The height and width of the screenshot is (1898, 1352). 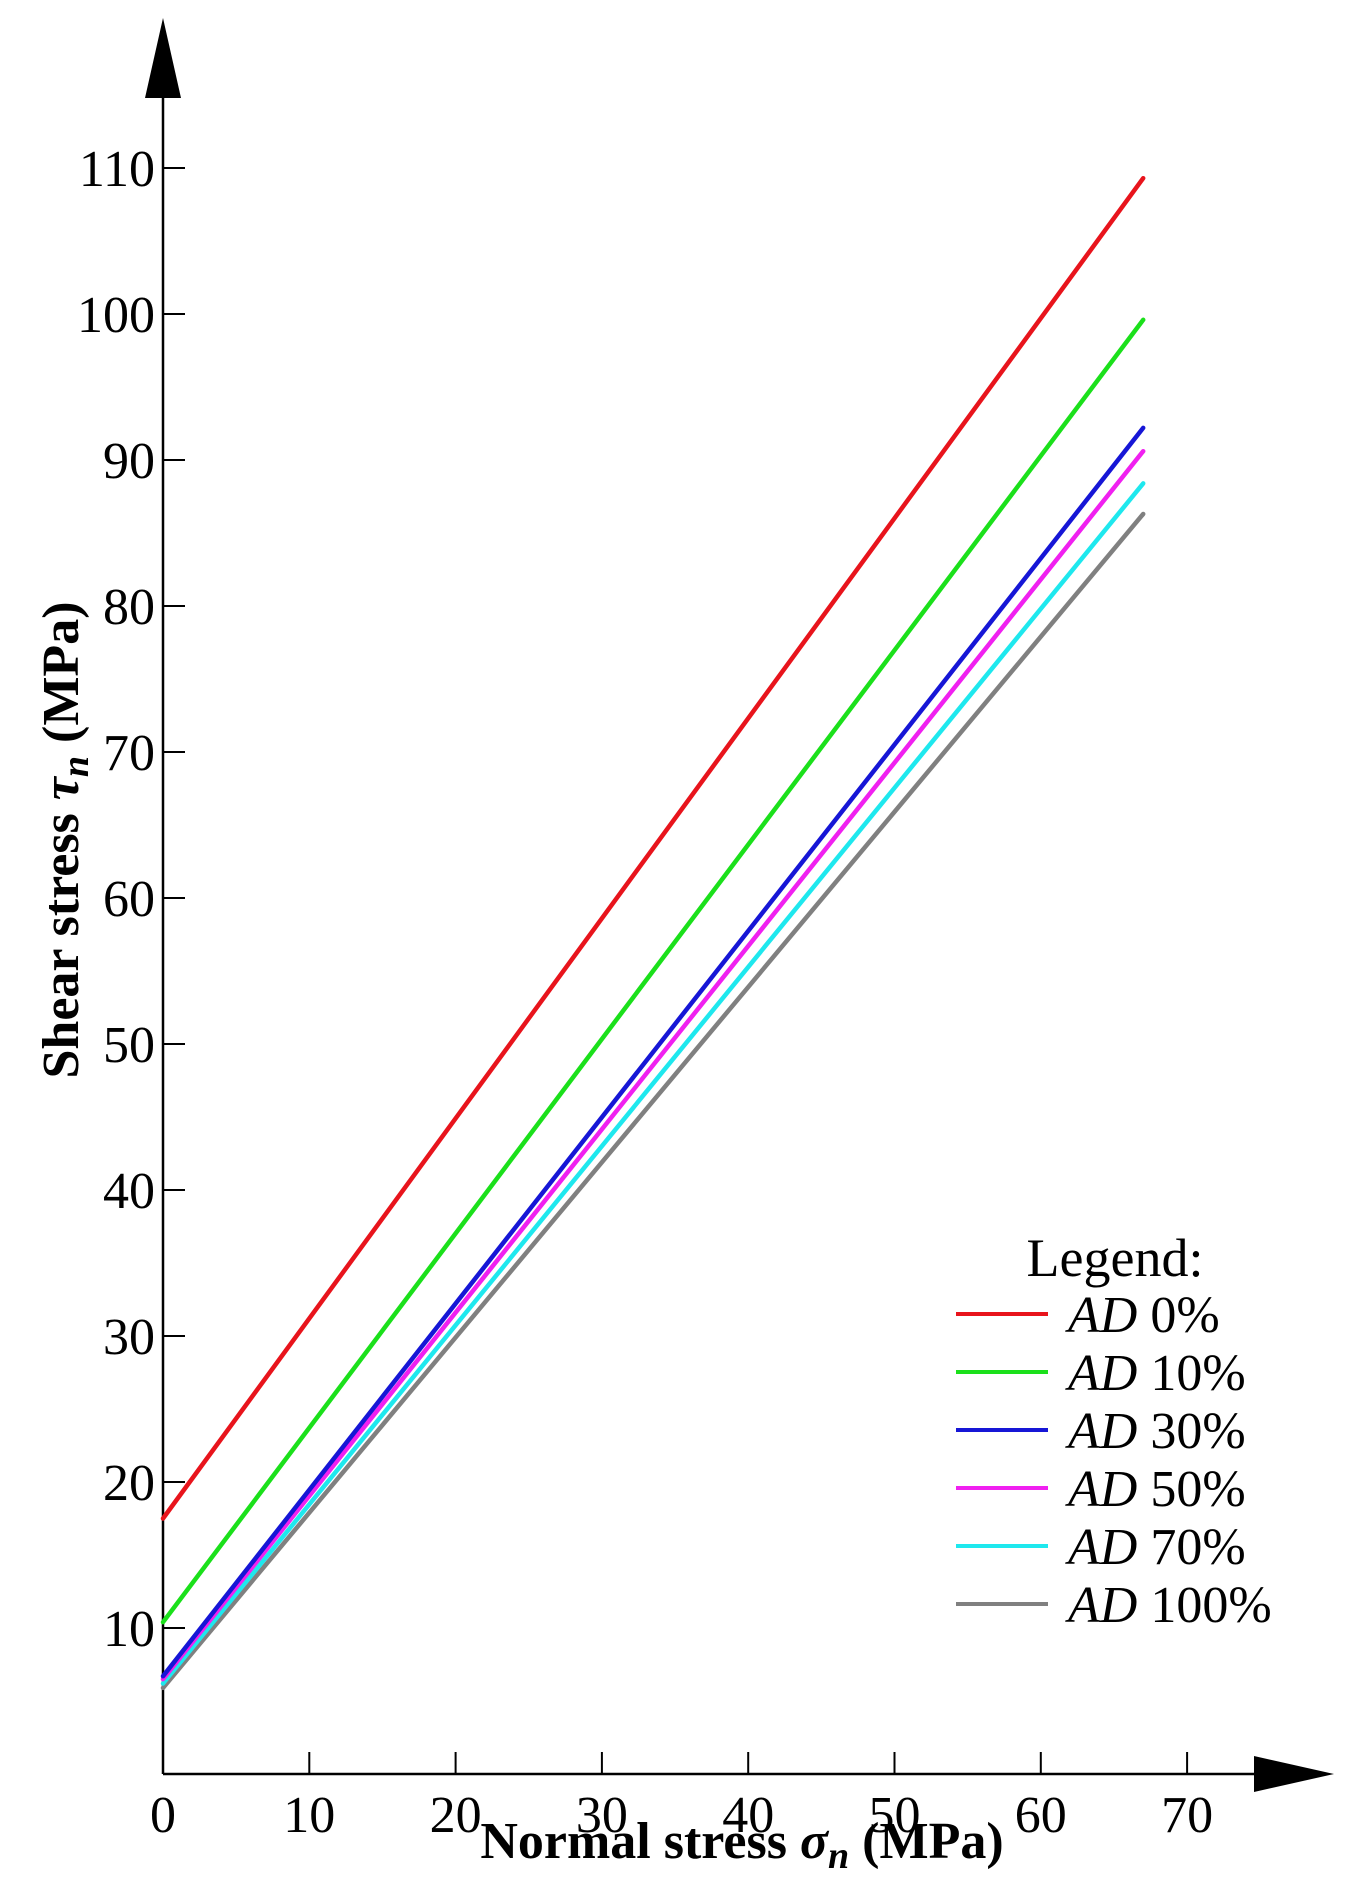 I want to click on legend-entry: AD 100%, so click(x=1168, y=1605).